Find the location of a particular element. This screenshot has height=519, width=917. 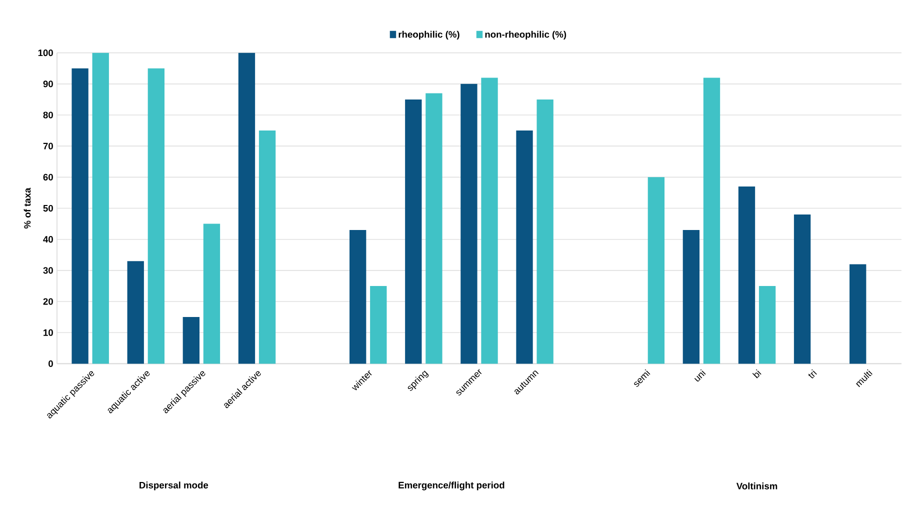

y-tick-label: 60 is located at coordinates (48, 177).